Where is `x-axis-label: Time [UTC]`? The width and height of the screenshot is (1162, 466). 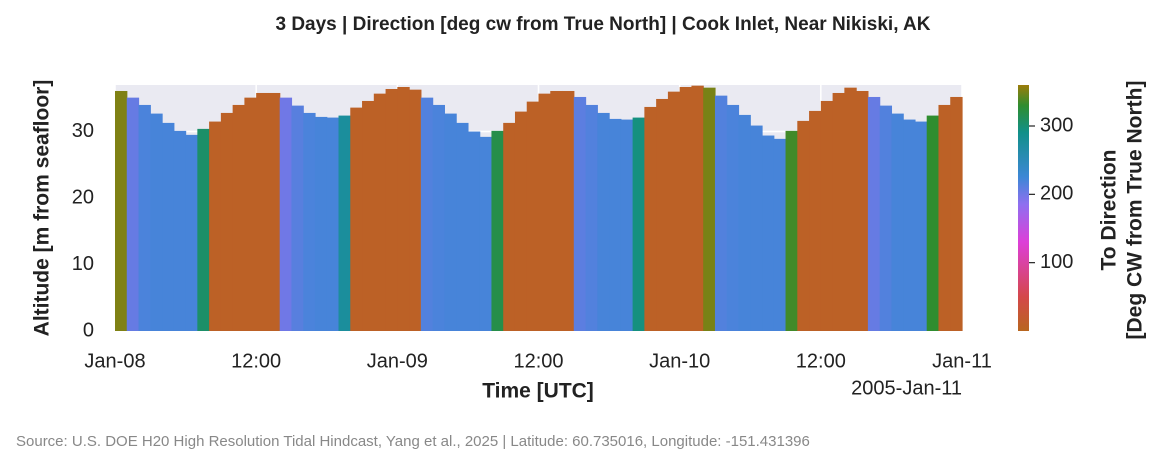
x-axis-label: Time [UTC] is located at coordinates (538, 391).